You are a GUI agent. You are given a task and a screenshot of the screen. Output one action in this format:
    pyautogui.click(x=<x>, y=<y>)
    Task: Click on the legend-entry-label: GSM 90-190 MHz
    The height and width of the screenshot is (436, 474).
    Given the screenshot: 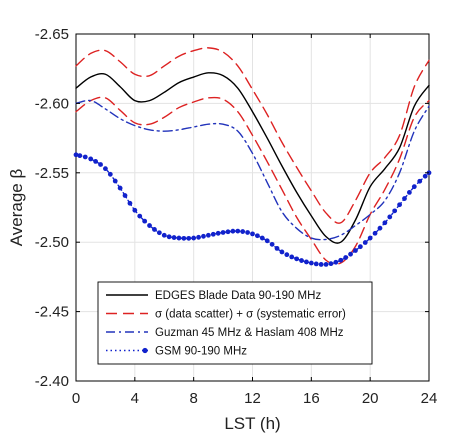 What is the action you would take?
    pyautogui.click(x=201, y=352)
    